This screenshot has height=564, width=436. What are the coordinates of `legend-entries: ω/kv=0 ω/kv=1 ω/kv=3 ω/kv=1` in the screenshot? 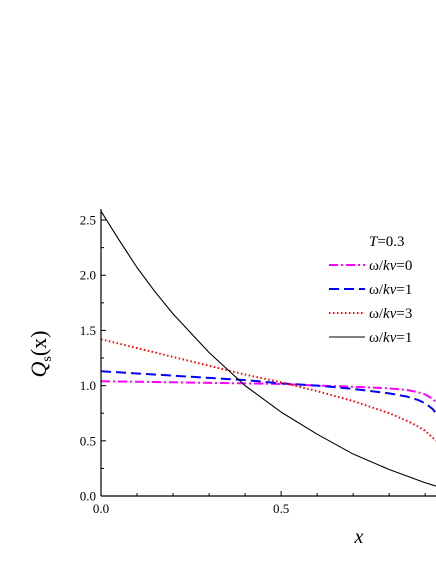 It's located at (370, 302).